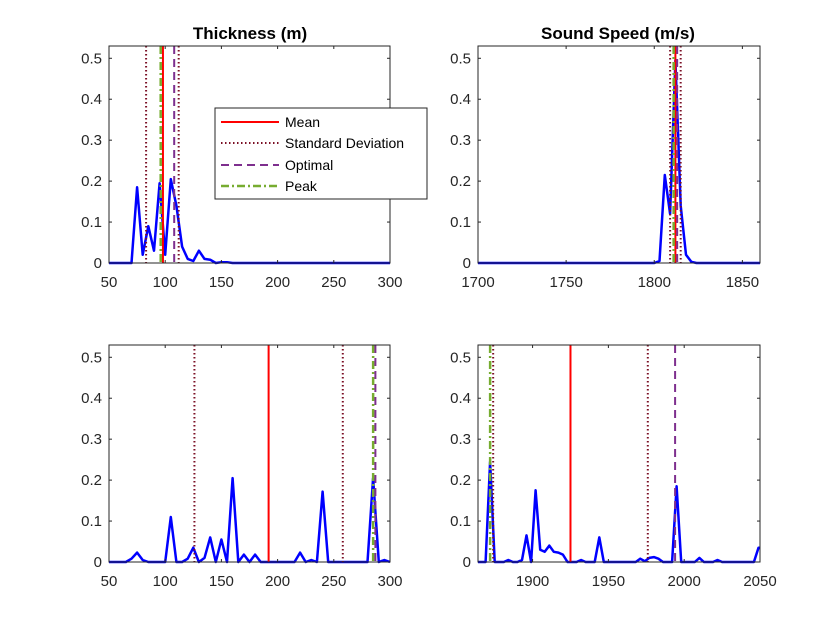 This screenshot has width=840, height=630. Describe the element at coordinates (684, 581) in the screenshot. I see `x-tick-label: 2000` at that location.